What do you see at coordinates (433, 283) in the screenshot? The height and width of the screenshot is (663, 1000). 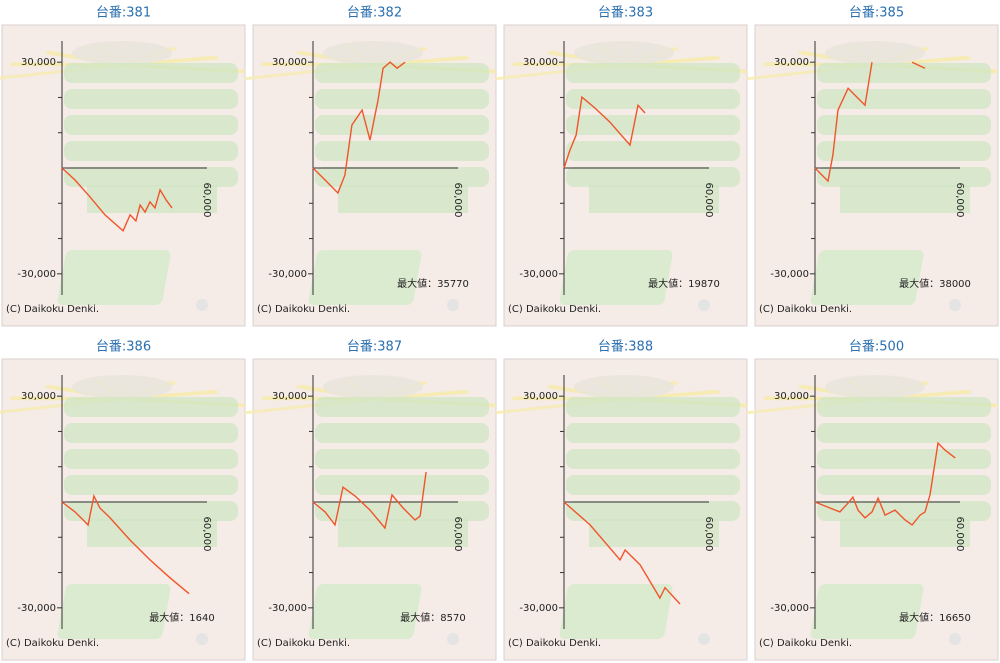 I see `max-value-label: 最大値：35770` at bounding box center [433, 283].